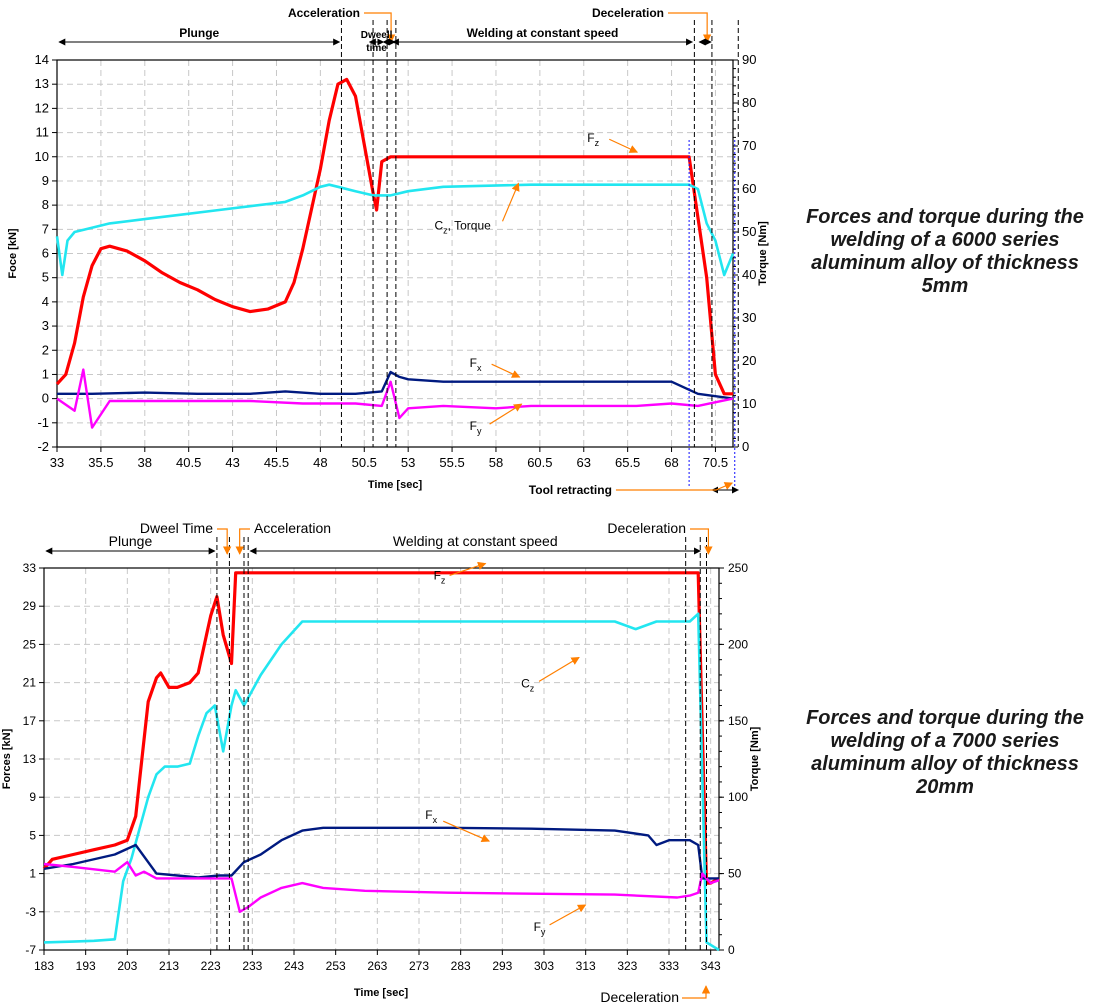 The width and height of the screenshot is (1102, 1005). Describe the element at coordinates (45, 325) in the screenshot. I see `y-tick-label: 3` at that location.